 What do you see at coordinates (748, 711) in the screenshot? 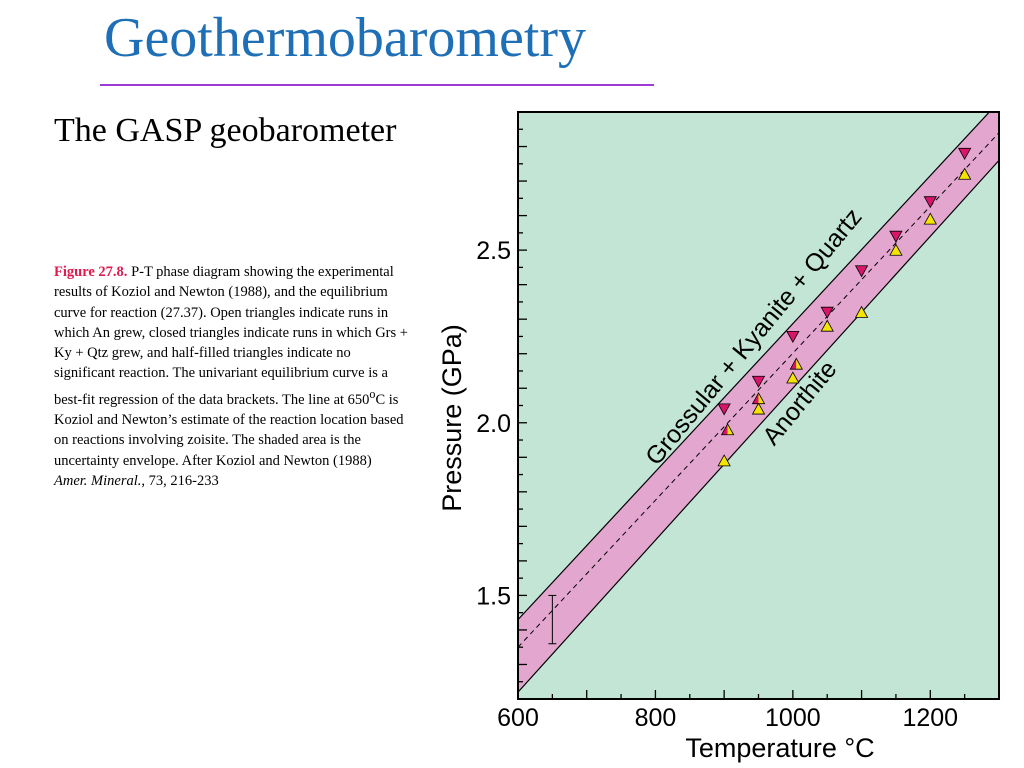
I see `x-axis-ticks: 600 800 1000 1200` at bounding box center [748, 711].